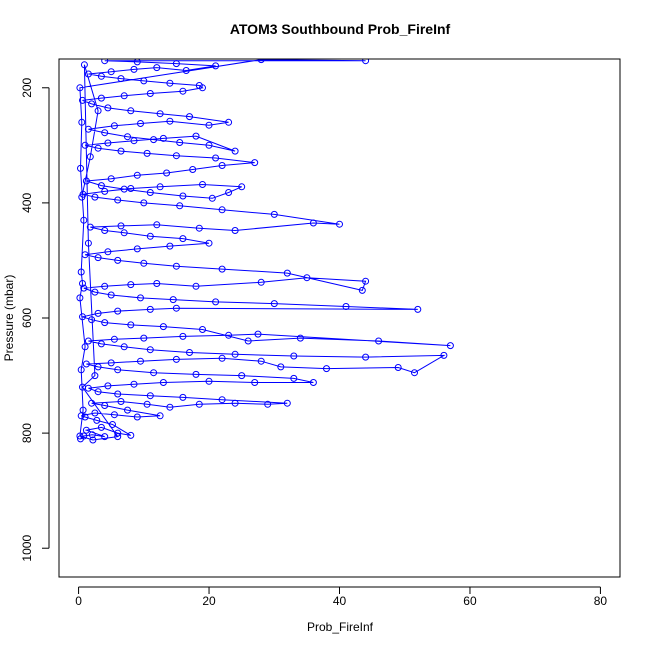  Describe the element at coordinates (27, 548) in the screenshot. I see `y-tick-label: 1000` at that location.